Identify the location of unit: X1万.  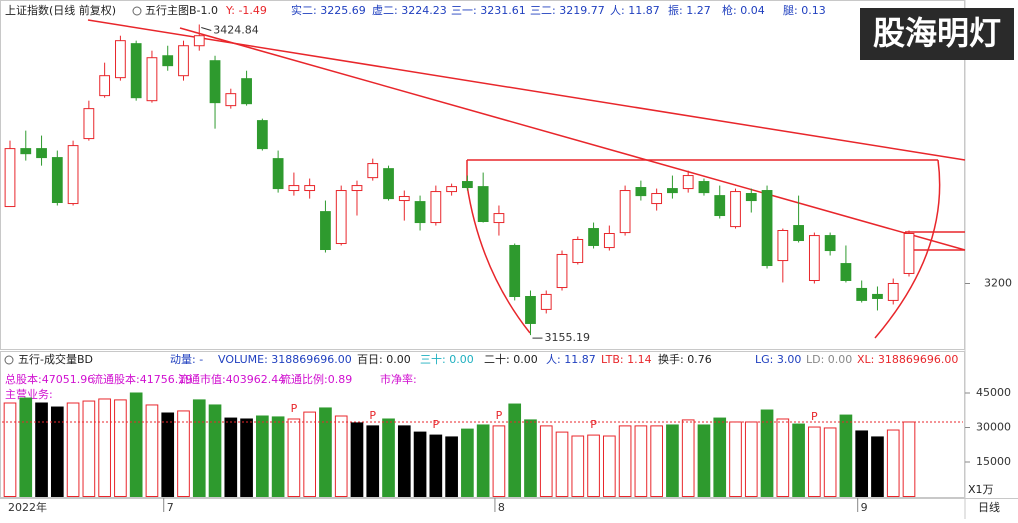
(981, 489).